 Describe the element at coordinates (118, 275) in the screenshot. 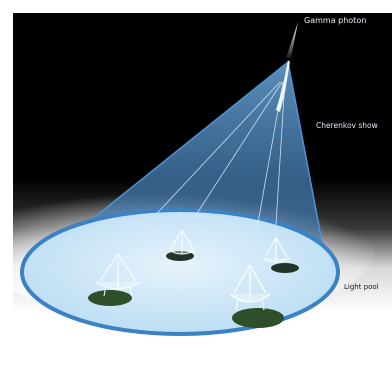

I see `telescope-left` at that location.